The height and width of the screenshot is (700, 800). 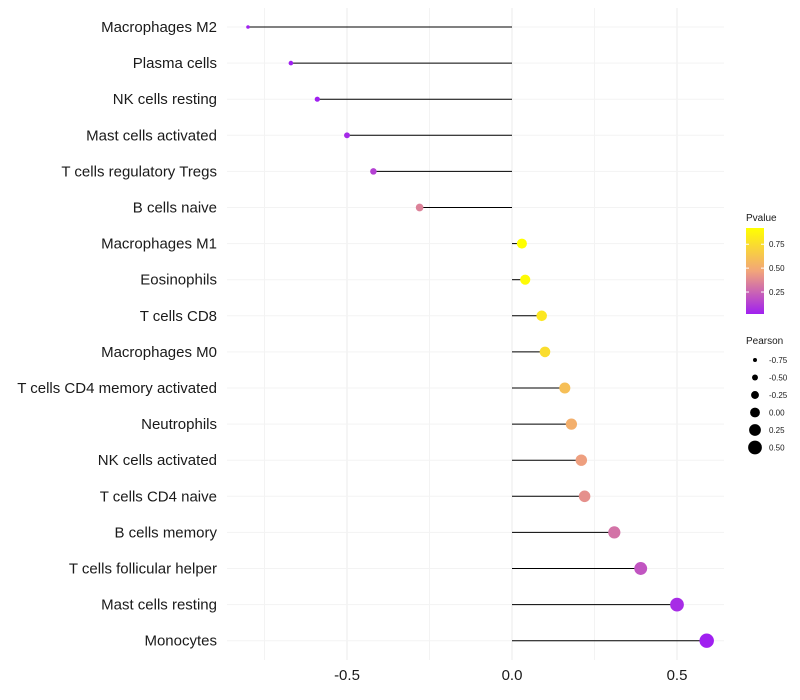 I want to click on category-label: T cells CD4 naive, so click(x=158, y=496).